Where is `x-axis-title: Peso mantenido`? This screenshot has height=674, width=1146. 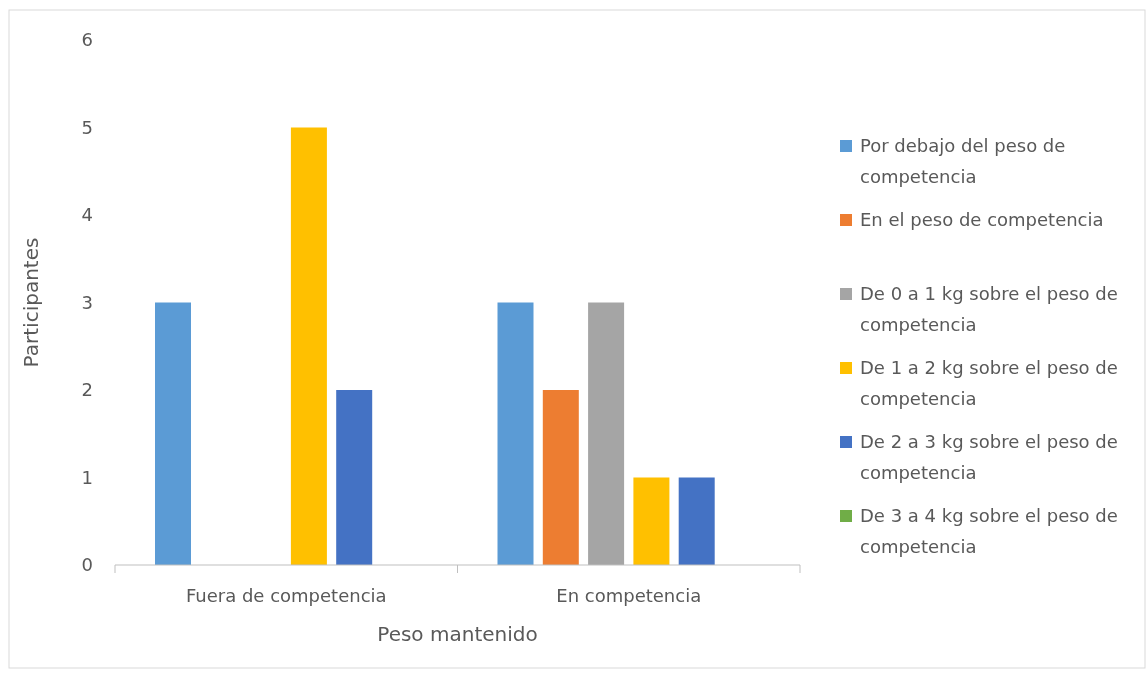
x-axis-title: Peso mantenido is located at coordinates (457, 634).